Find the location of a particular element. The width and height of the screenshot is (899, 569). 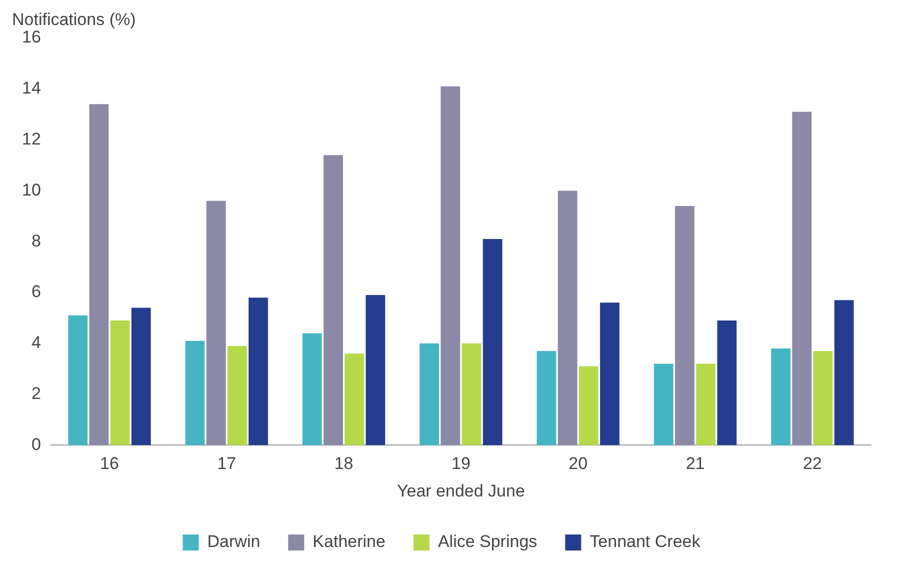

x-tick-label: 17 is located at coordinates (226, 464).